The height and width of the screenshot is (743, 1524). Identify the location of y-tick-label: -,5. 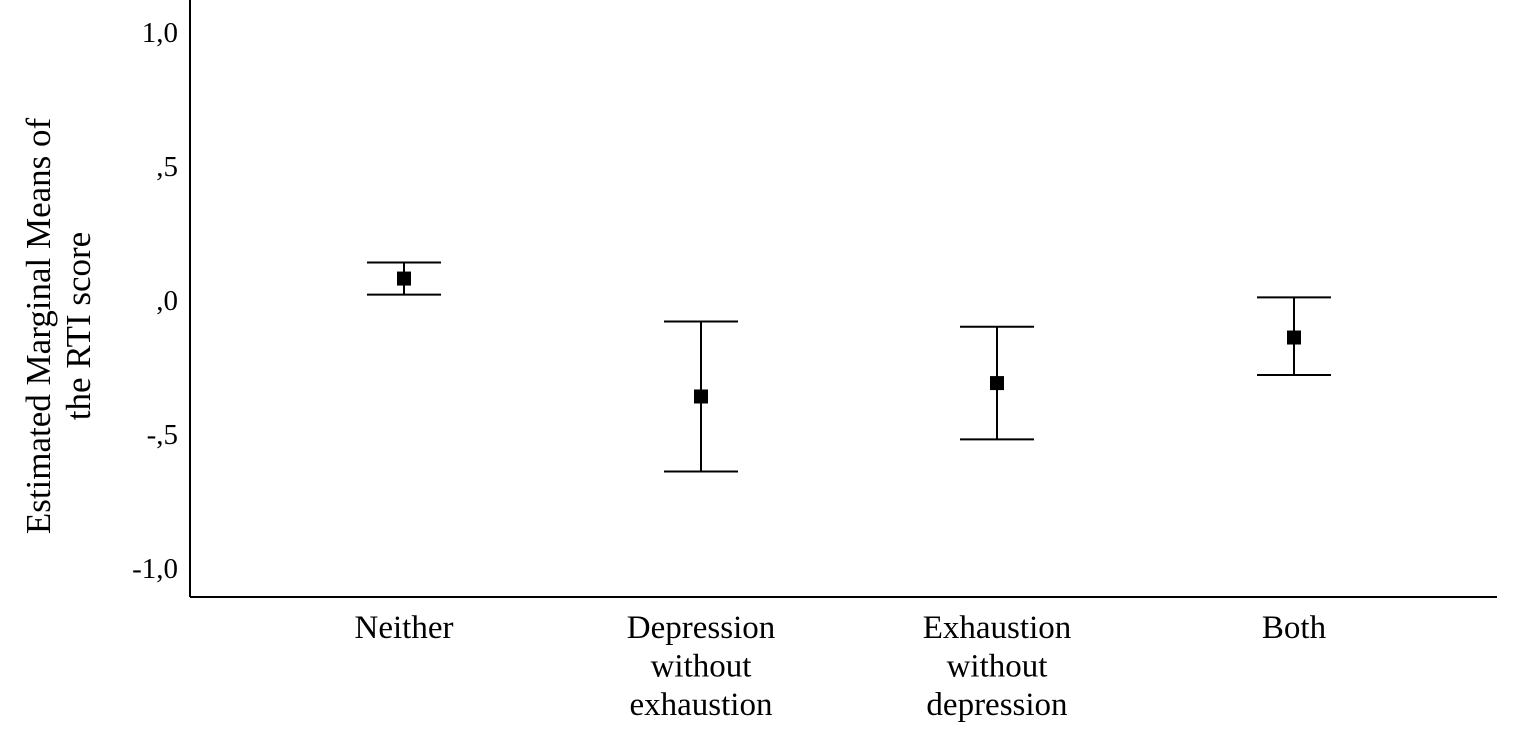
(162, 435).